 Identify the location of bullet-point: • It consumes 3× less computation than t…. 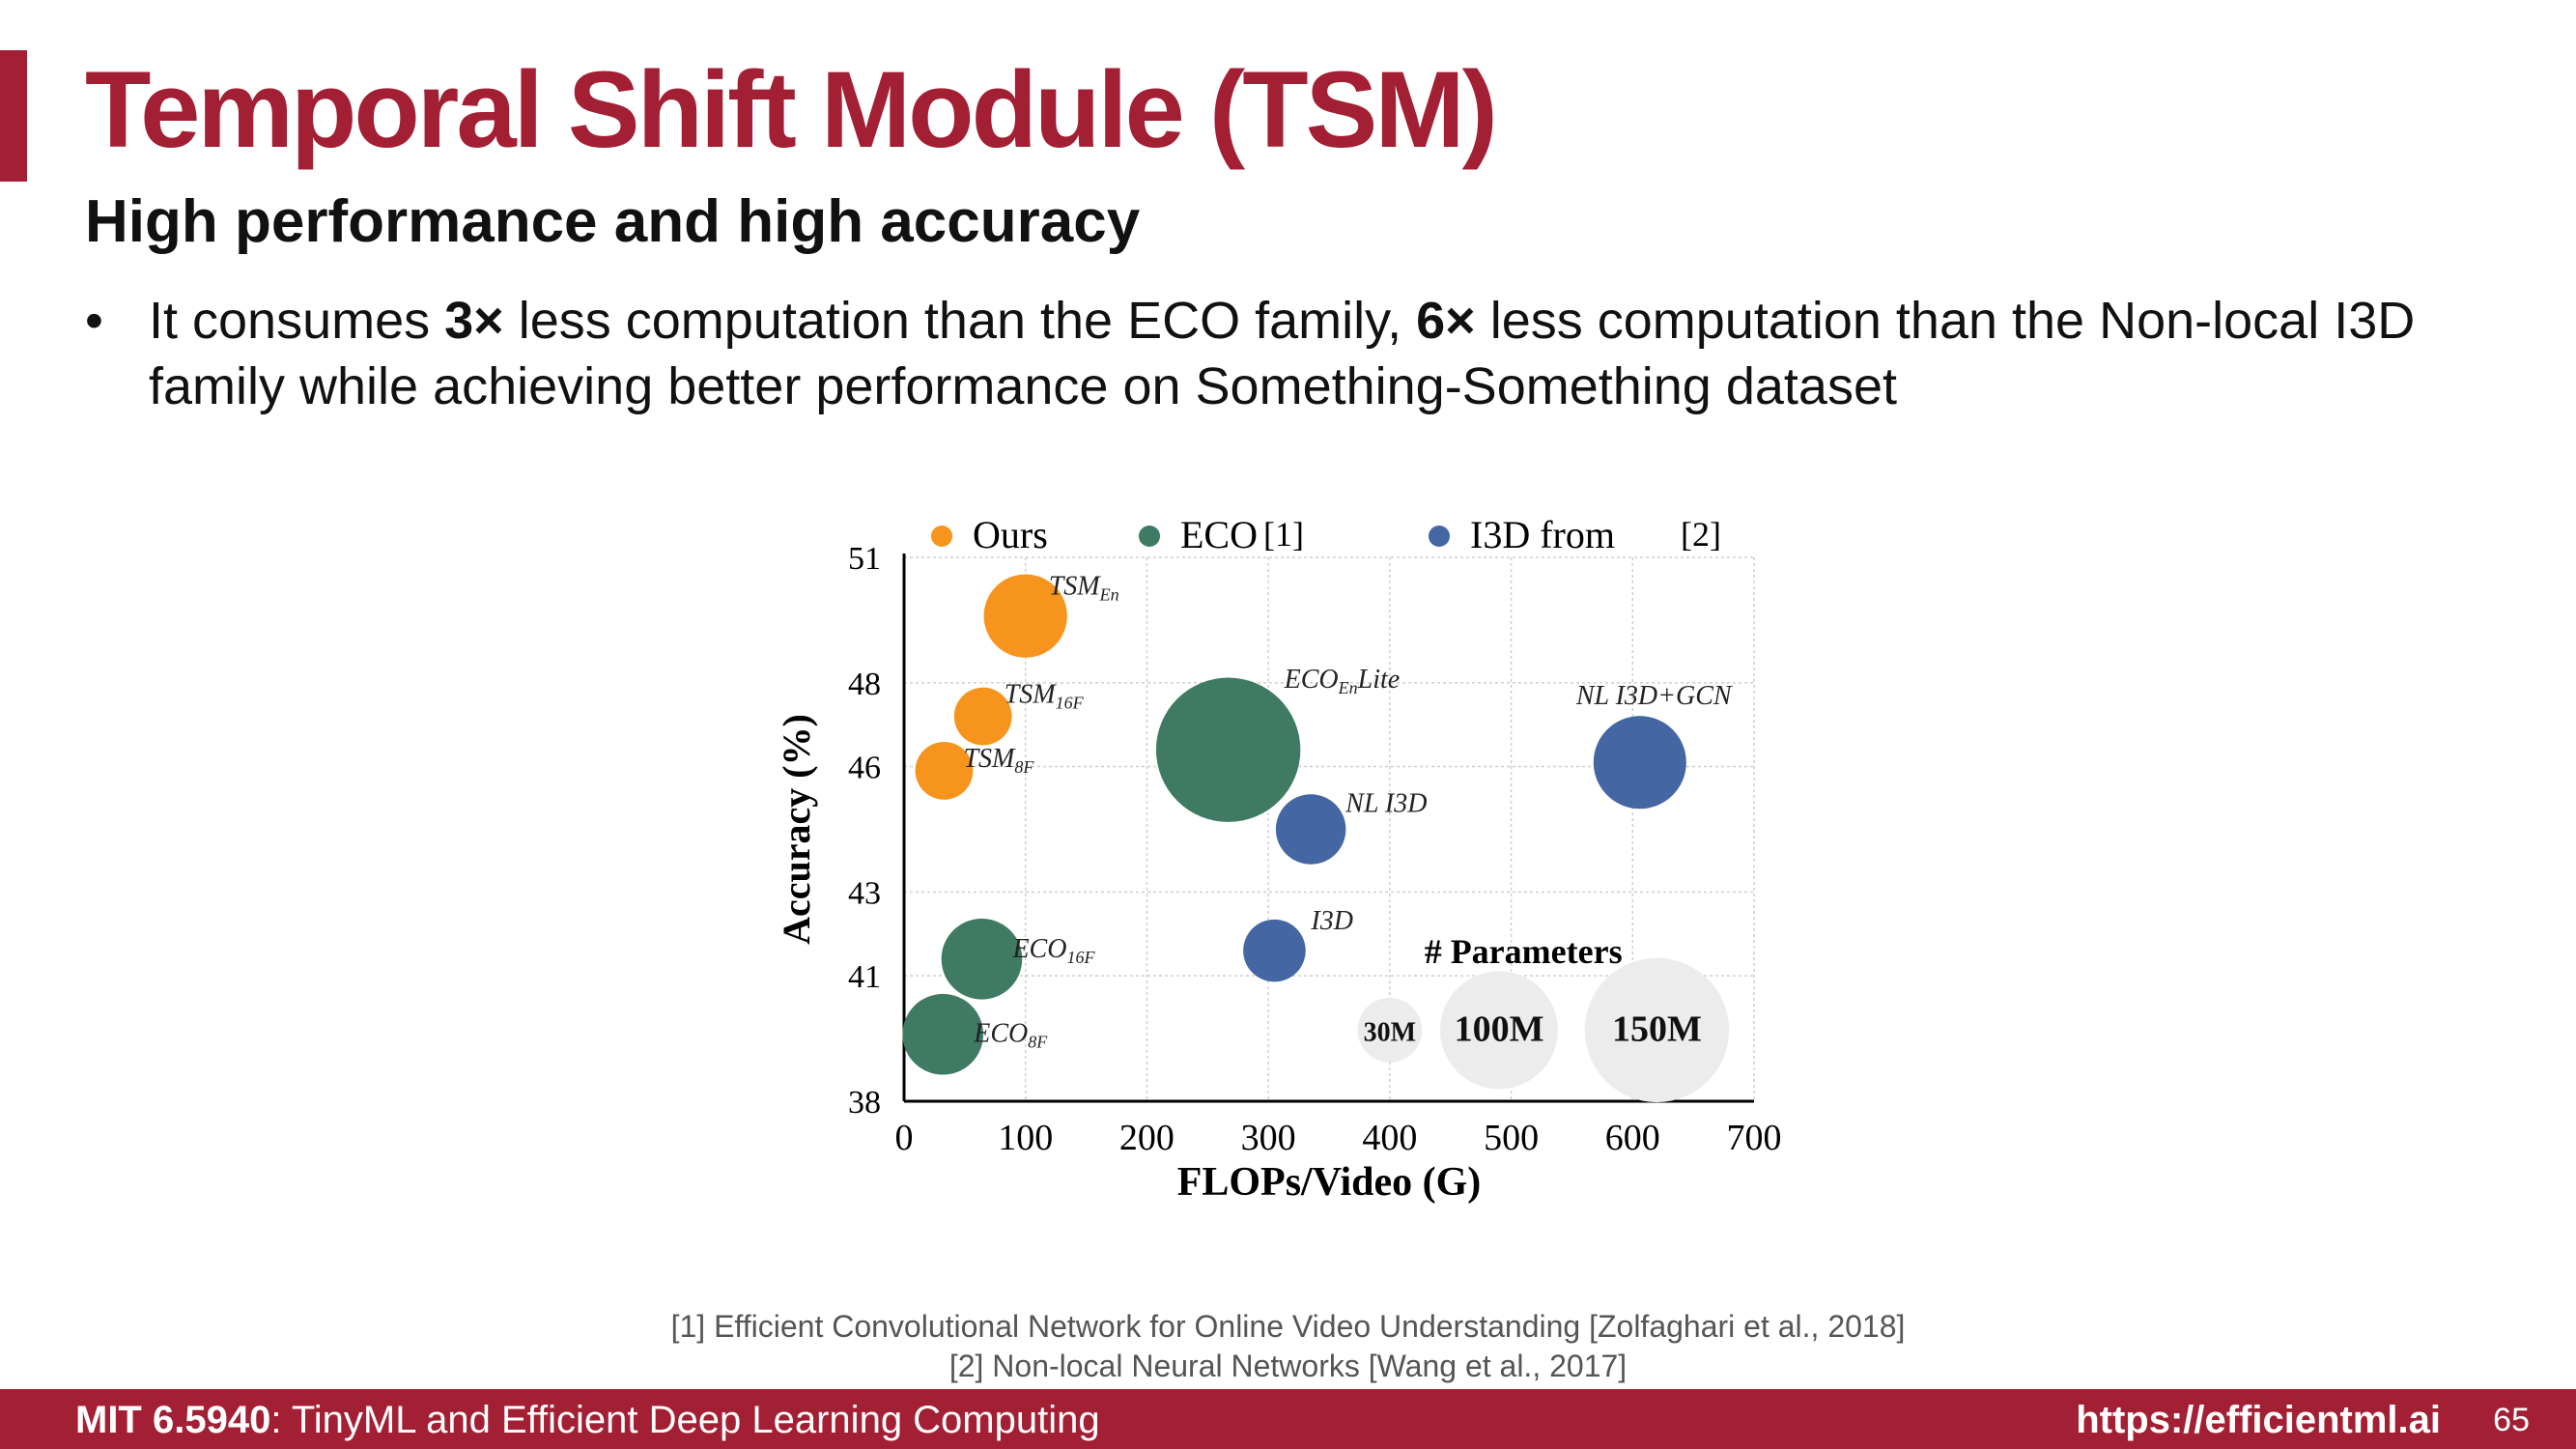
(1282, 353).